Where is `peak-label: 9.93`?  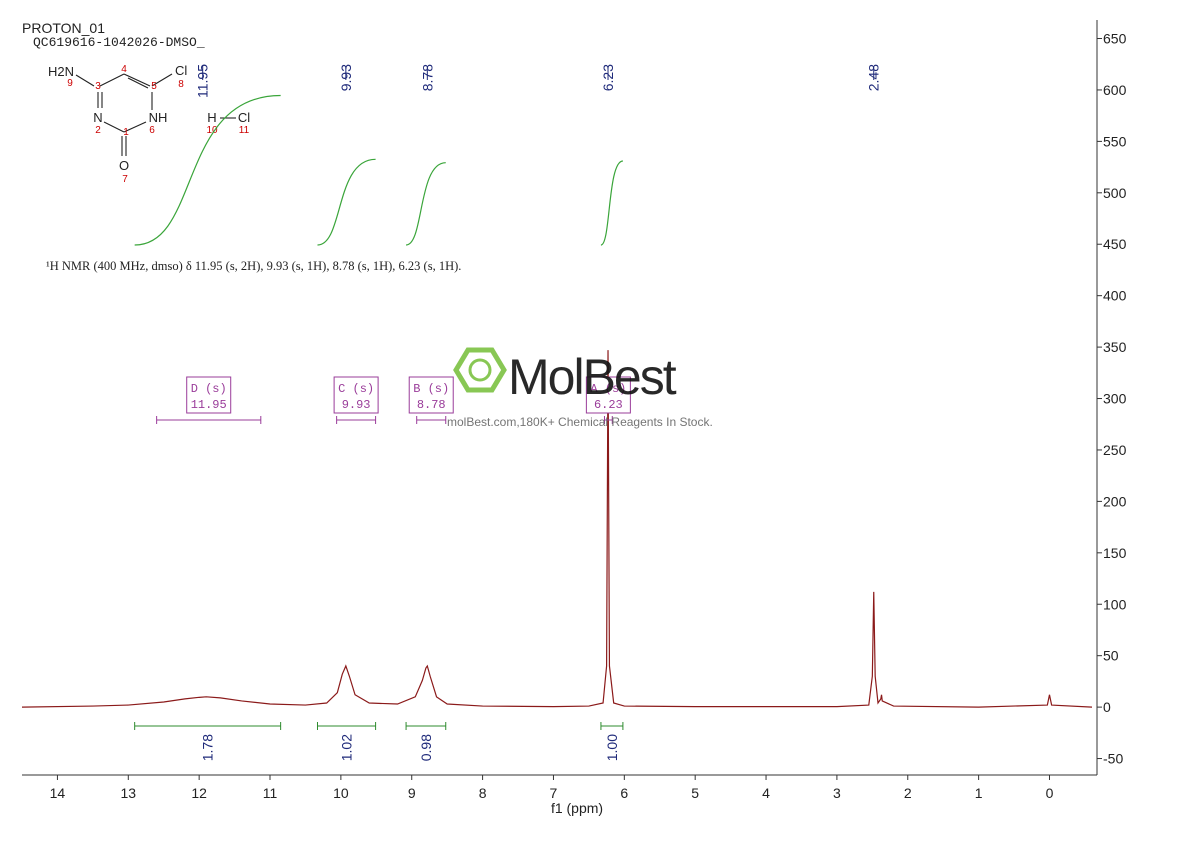
peak-label: 9.93 is located at coordinates (346, 77).